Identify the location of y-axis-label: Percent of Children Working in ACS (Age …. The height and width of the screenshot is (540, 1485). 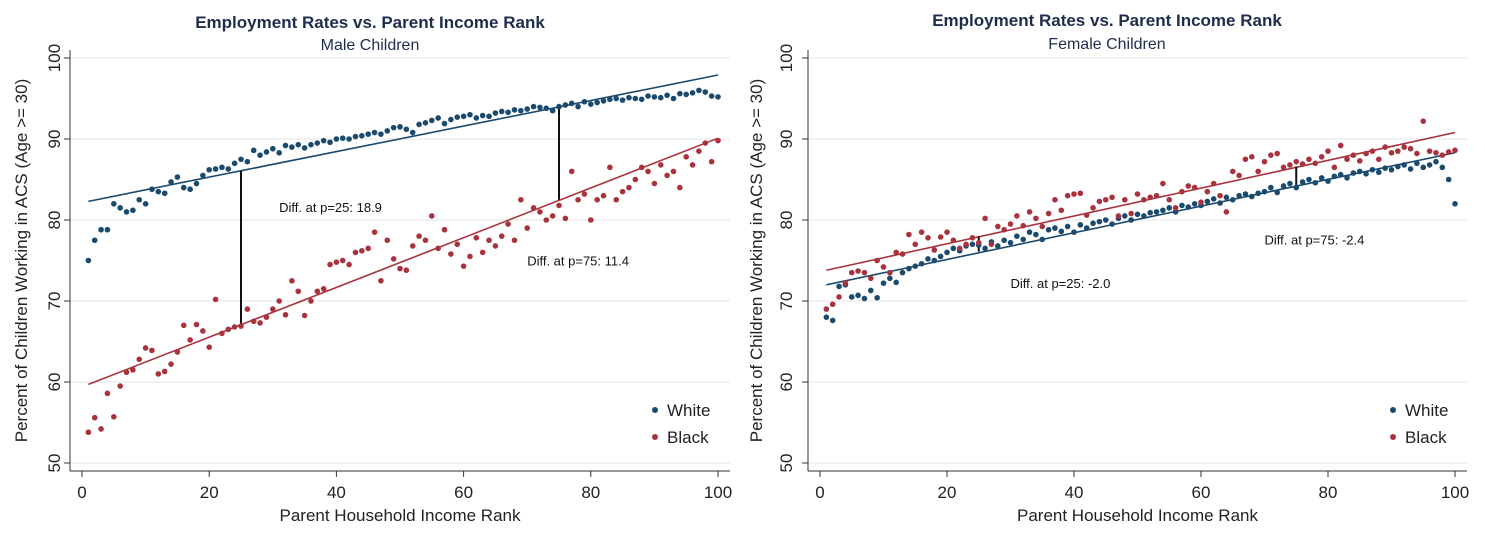
(21, 260).